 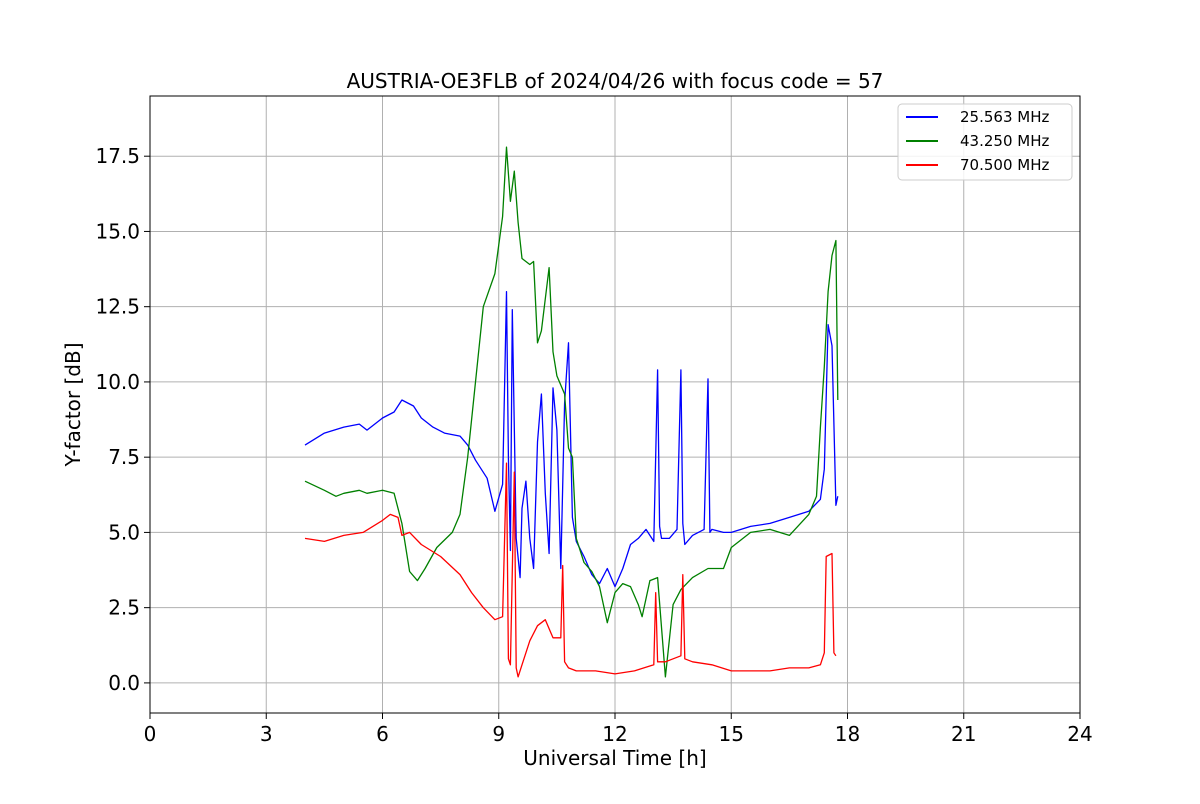 I want to click on y-tick-label: 17.5, so click(x=117, y=156).